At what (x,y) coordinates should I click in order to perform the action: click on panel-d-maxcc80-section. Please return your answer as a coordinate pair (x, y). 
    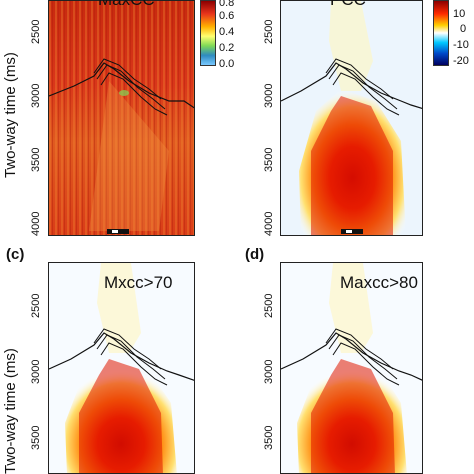
    Looking at the image, I should click on (351, 368).